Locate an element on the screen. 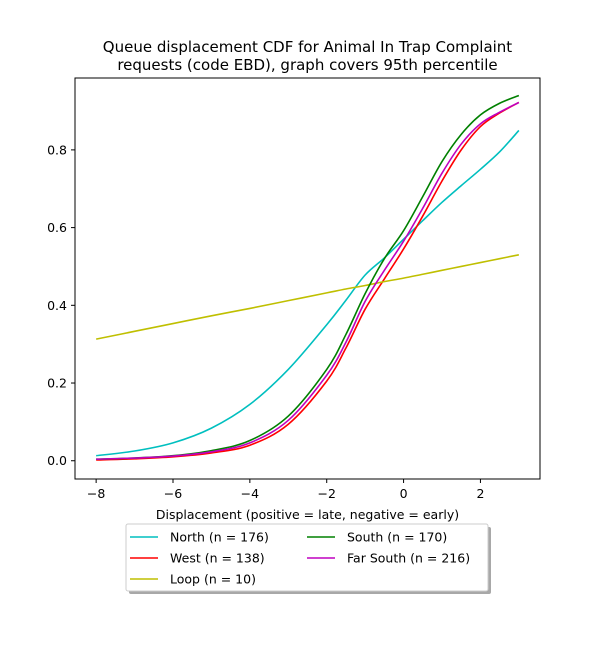 This screenshot has width=600, height=650. legend-label: South (n = 170) is located at coordinates (397, 537).